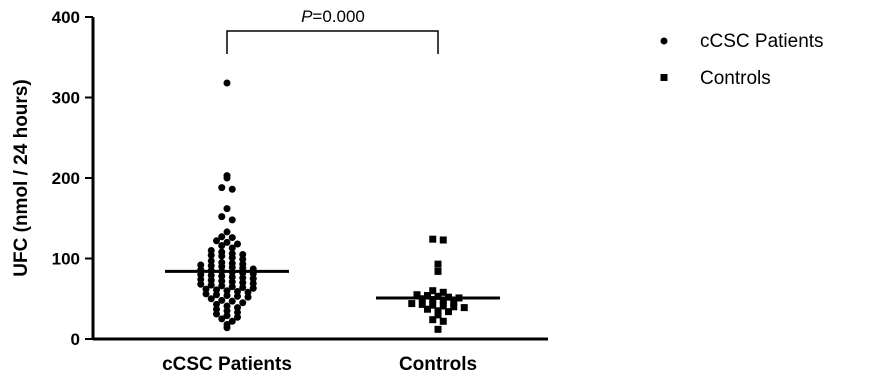  I want to click on category-label-patients: cCSC Patients, so click(227, 364).